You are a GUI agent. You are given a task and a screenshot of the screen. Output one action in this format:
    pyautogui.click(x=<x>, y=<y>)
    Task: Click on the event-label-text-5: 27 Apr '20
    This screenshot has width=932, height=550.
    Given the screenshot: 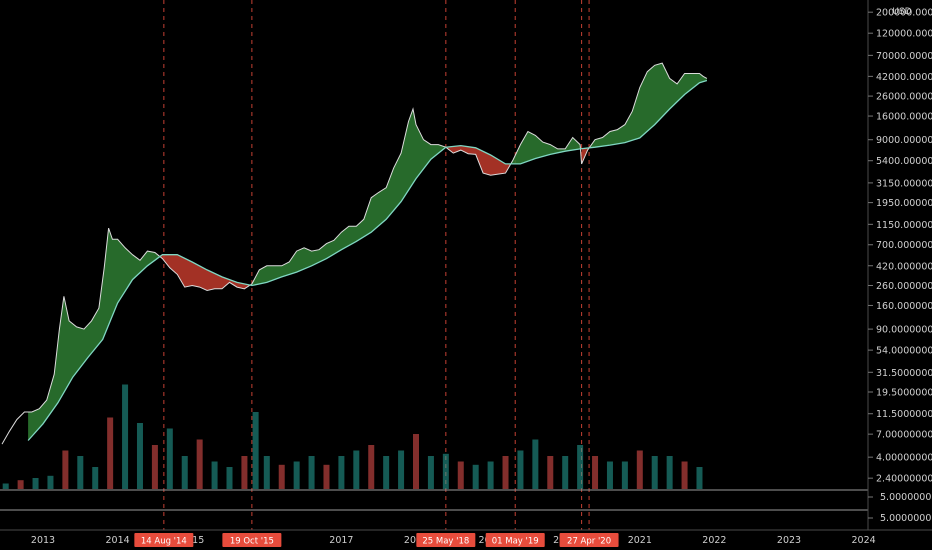 What is the action you would take?
    pyautogui.click(x=589, y=542)
    